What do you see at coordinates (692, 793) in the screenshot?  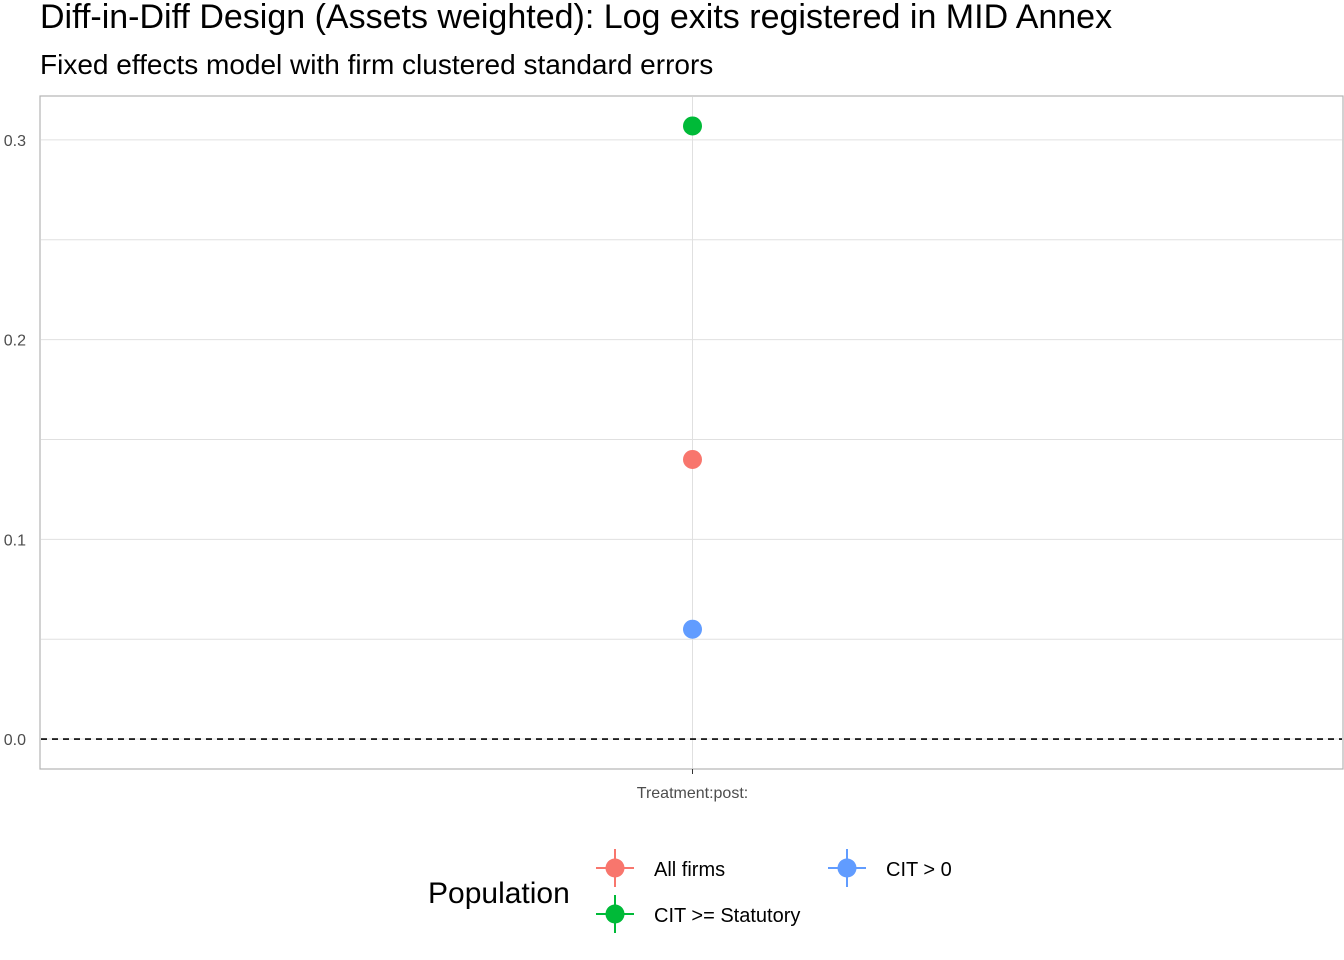 I see `x-tick-label: Treatment:post:` at bounding box center [692, 793].